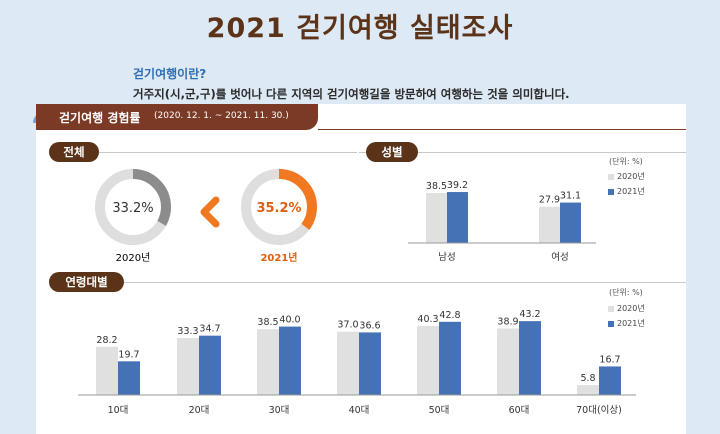 The image size is (720, 434). I want to click on age-category-label: 60대, so click(519, 410).